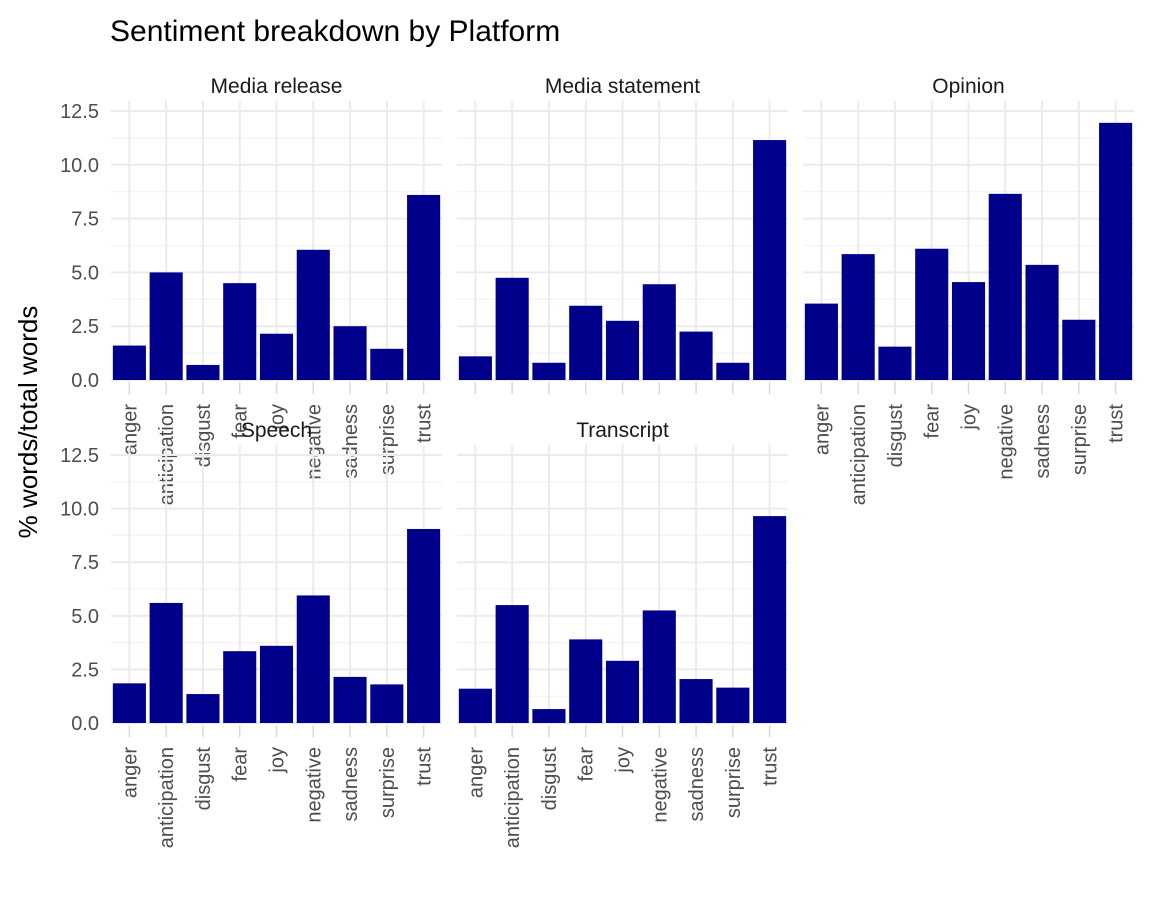 This screenshot has width=1152, height=921. What do you see at coordinates (622, 430) in the screenshot?
I see `facet-strip-label: Transcript` at bounding box center [622, 430].